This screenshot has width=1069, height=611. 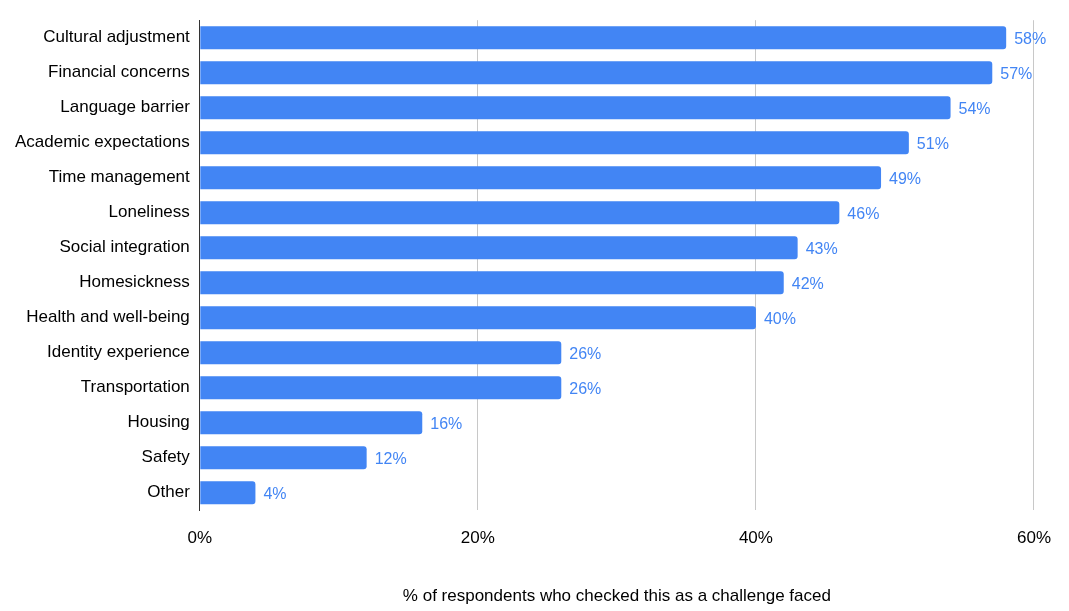 I want to click on x-tick-label: 60%, so click(x=1033, y=538).